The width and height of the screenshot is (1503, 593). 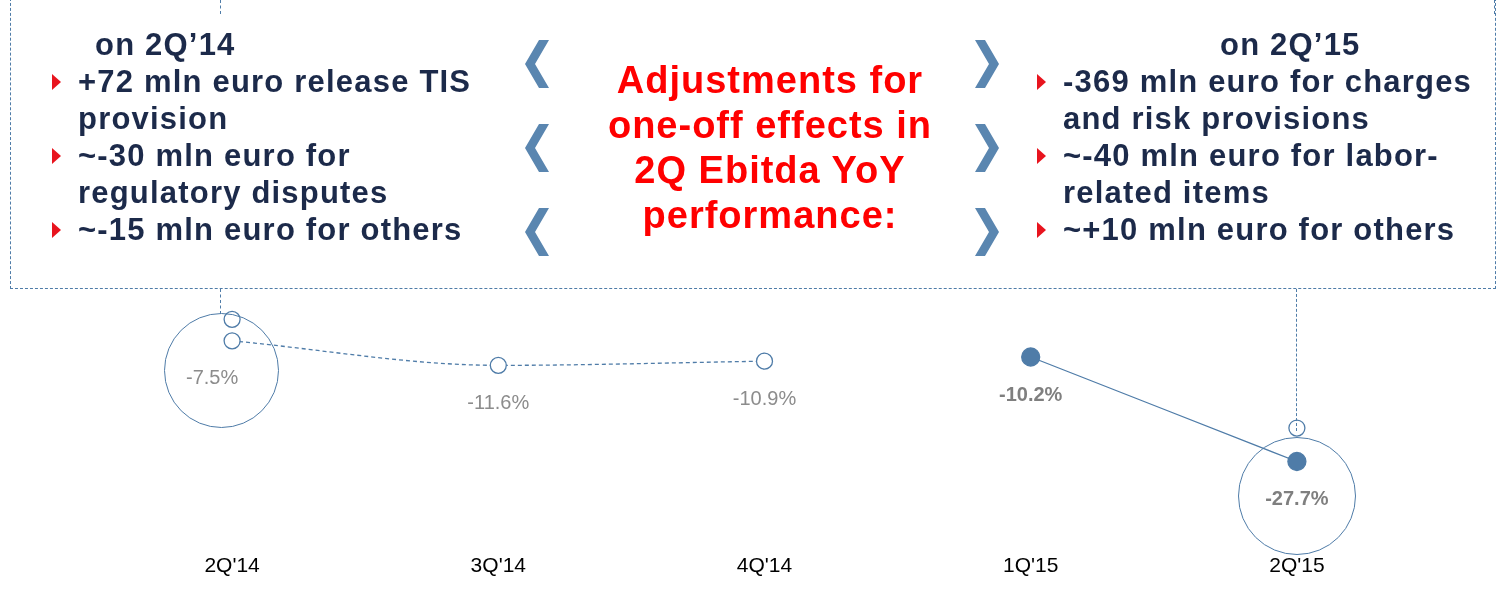 What do you see at coordinates (1259, 229) in the screenshot?
I see `text: ~+10 mln euro for others` at bounding box center [1259, 229].